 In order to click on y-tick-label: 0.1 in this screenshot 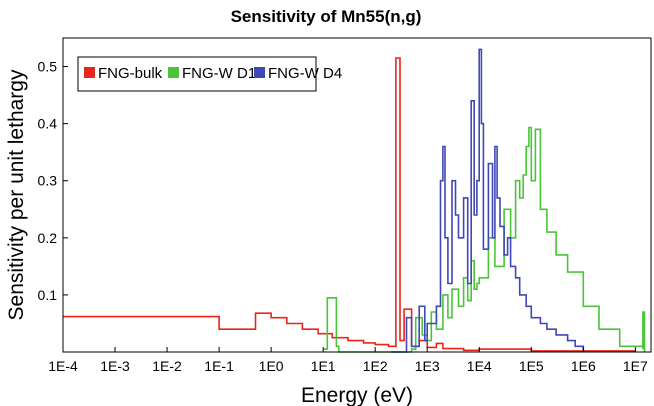, I will do `click(48, 295)`.